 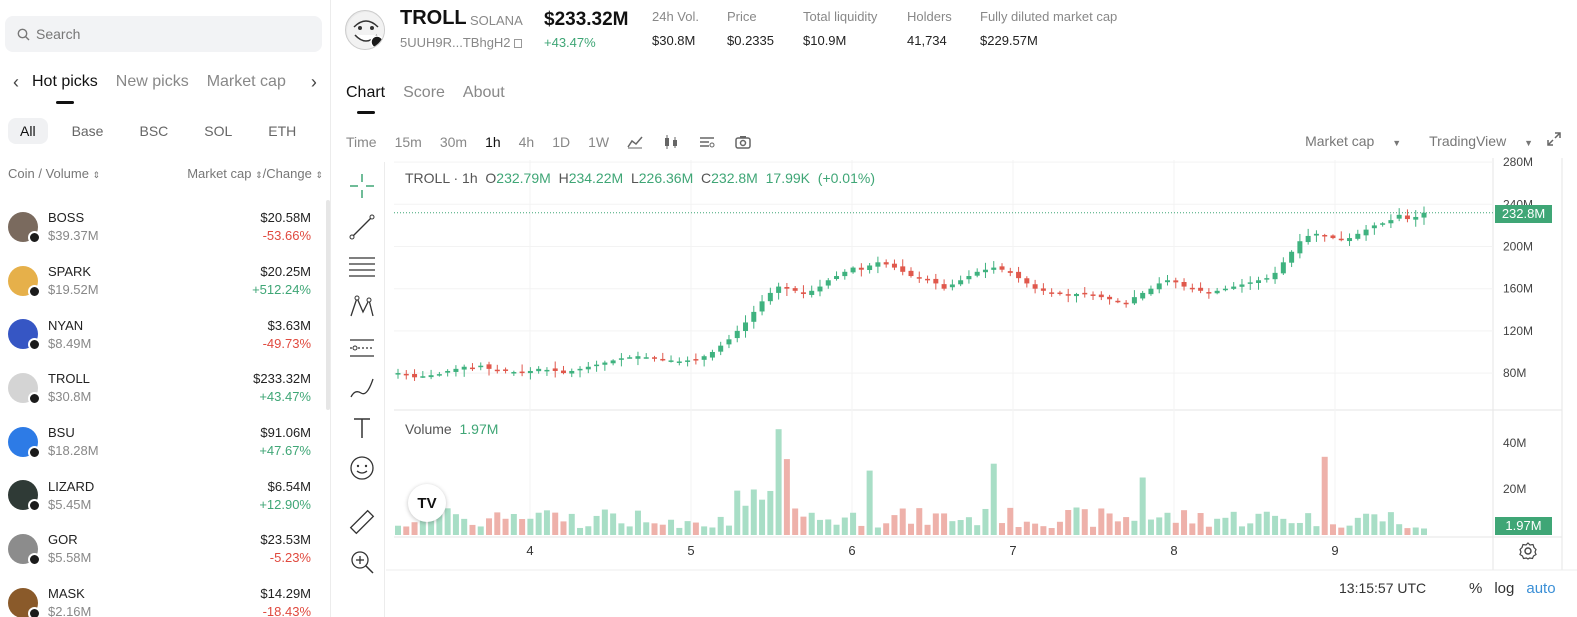 What do you see at coordinates (453, 142) in the screenshot?
I see `tf-30m: 30m` at bounding box center [453, 142].